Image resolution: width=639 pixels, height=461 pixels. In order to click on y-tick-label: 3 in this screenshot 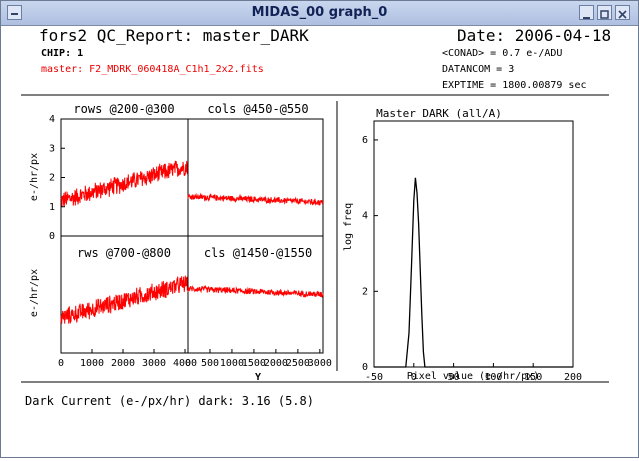, I will do `click(52, 148)`.